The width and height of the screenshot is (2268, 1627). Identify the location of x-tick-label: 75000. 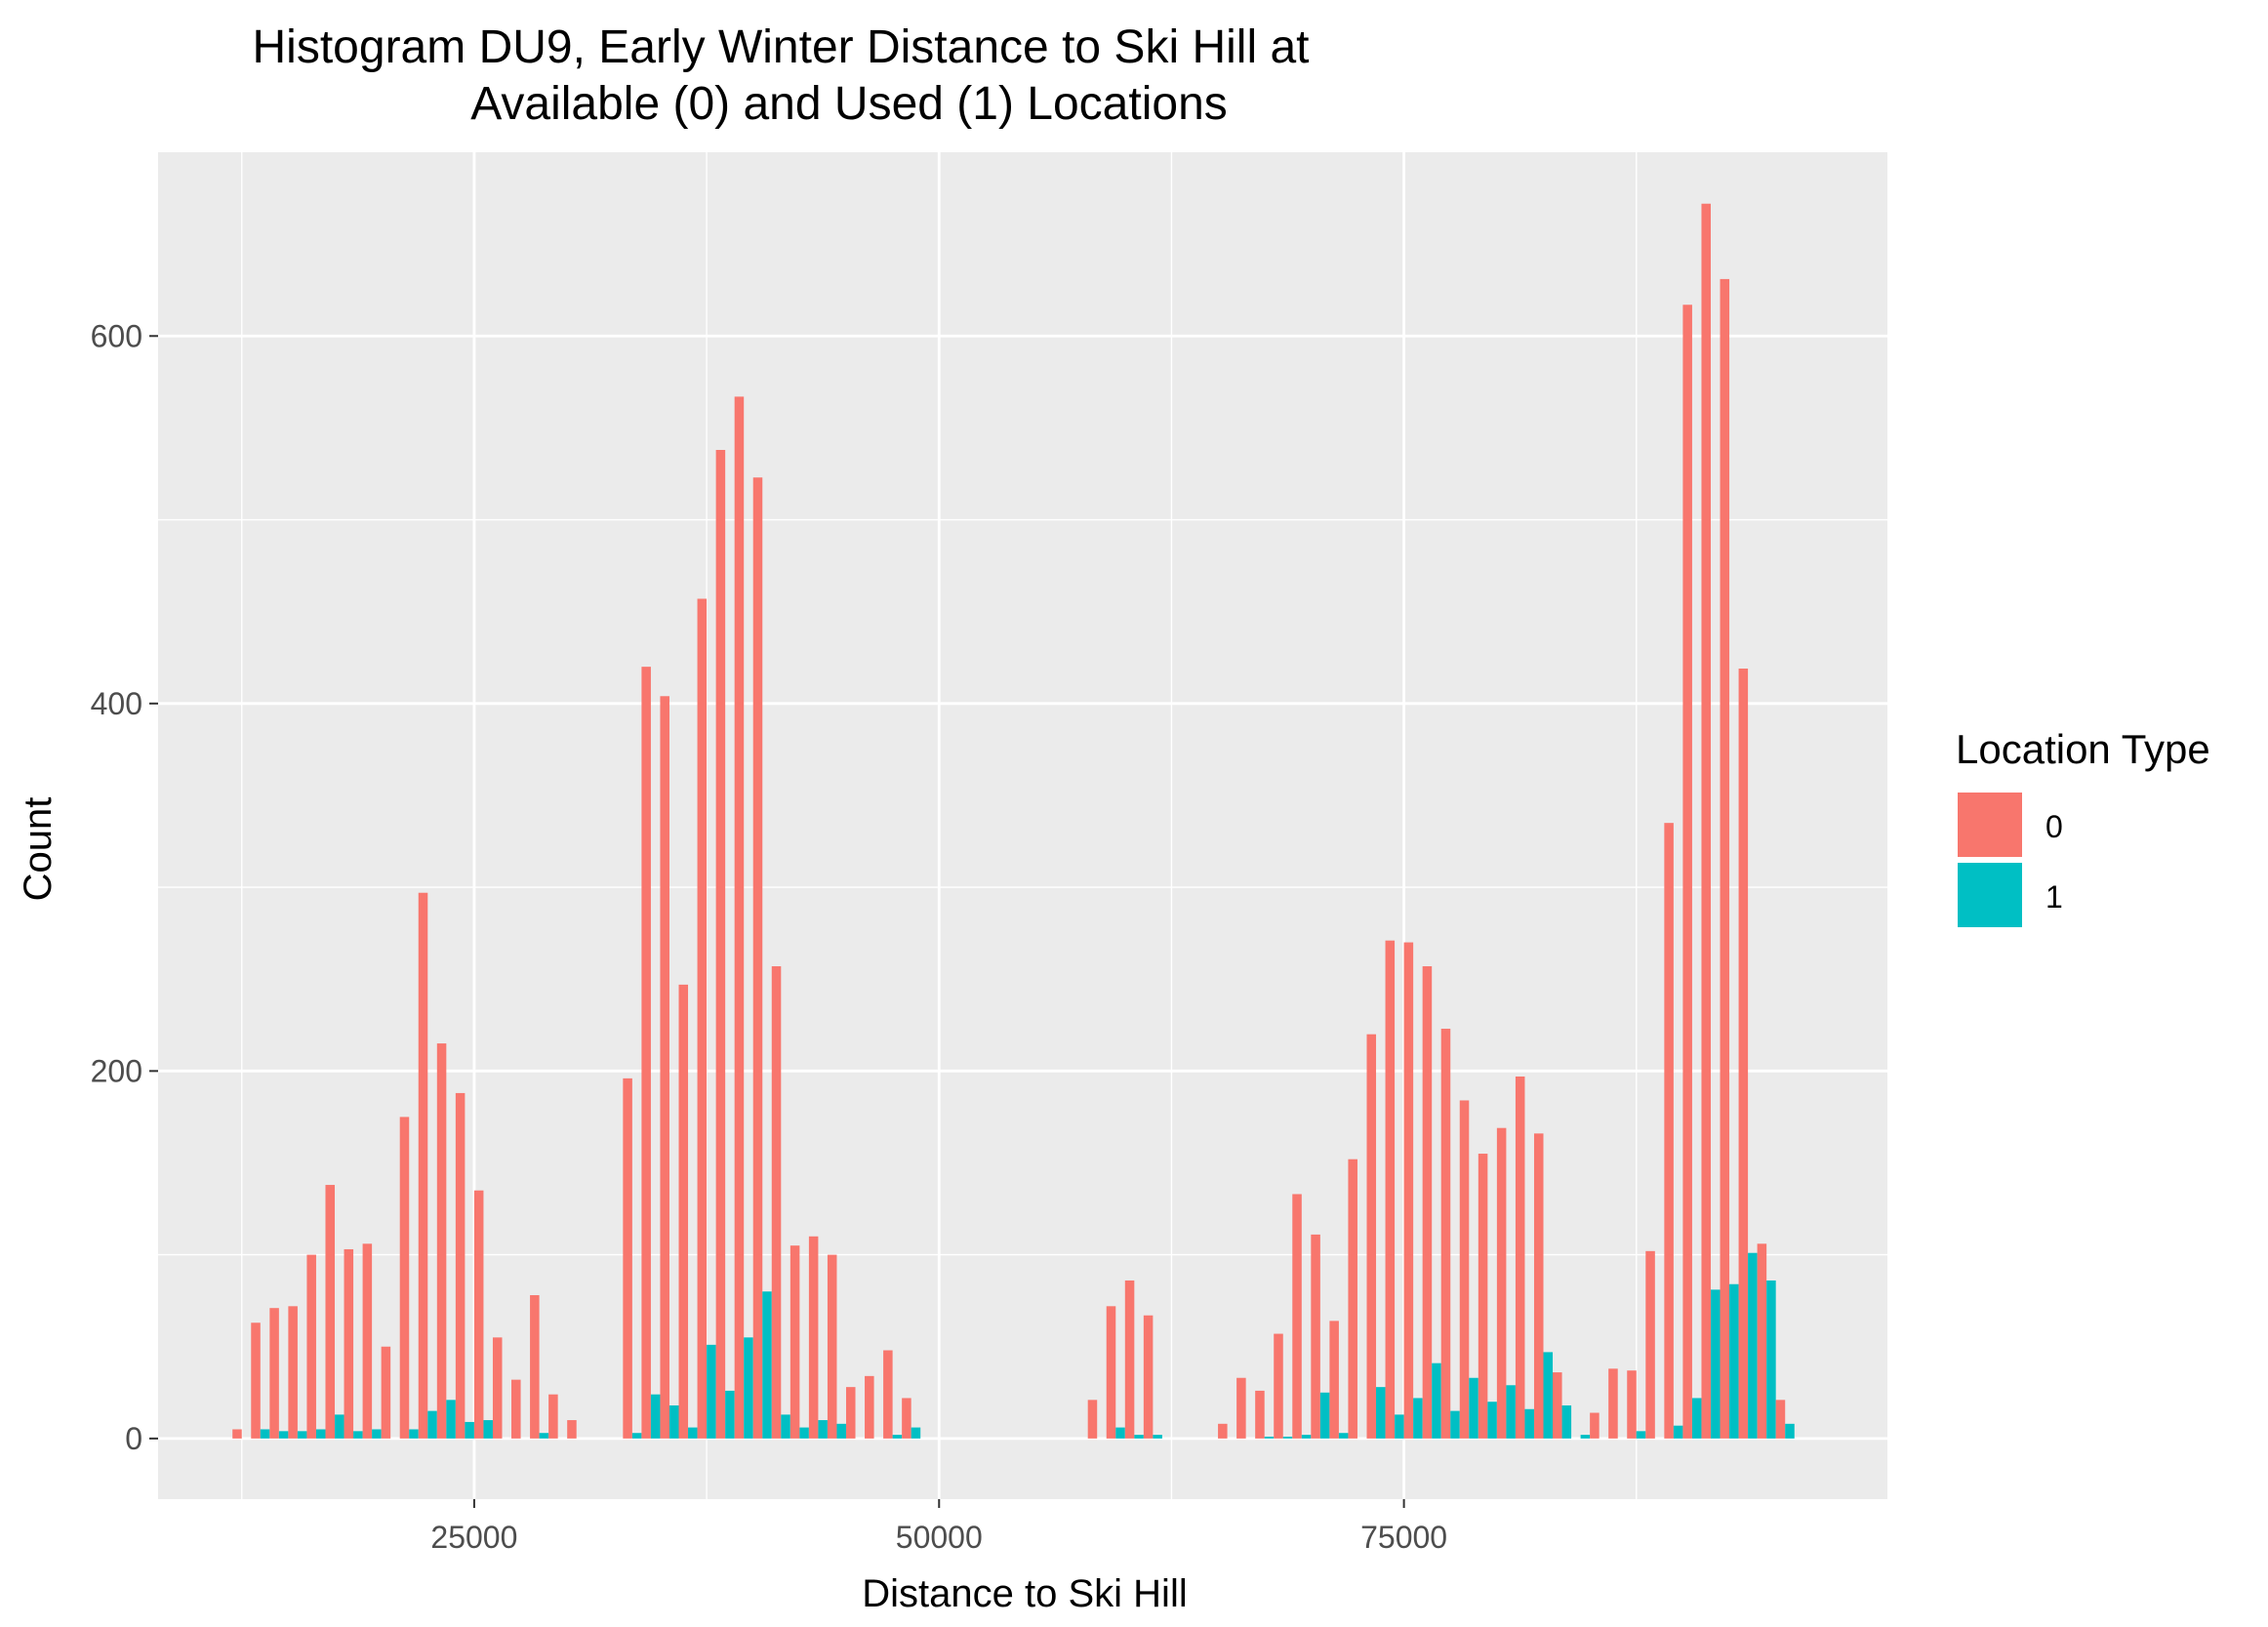
(1404, 1537).